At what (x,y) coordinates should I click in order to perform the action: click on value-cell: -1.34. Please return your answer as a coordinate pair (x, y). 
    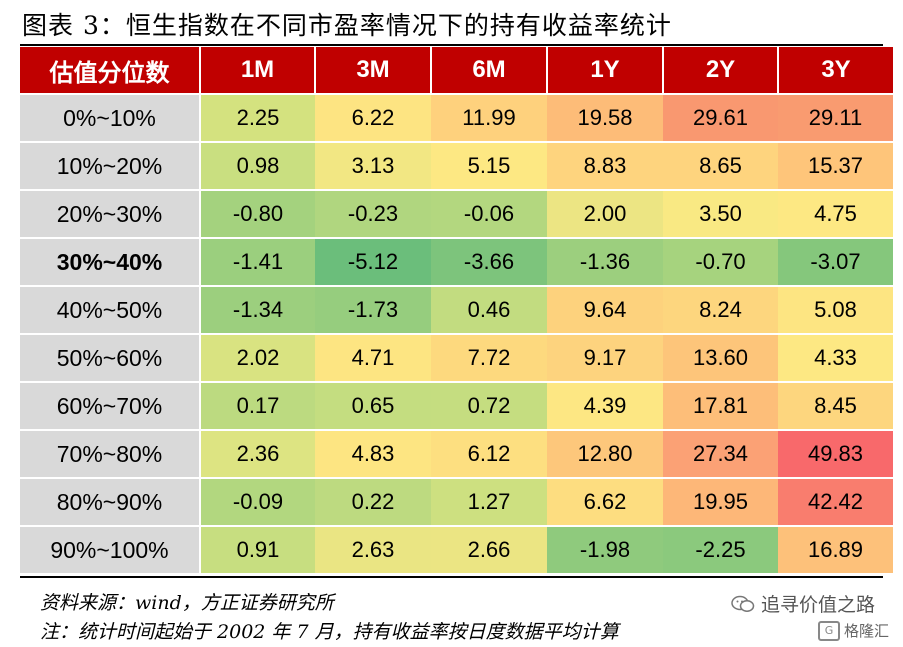
    Looking at the image, I should click on (257, 309).